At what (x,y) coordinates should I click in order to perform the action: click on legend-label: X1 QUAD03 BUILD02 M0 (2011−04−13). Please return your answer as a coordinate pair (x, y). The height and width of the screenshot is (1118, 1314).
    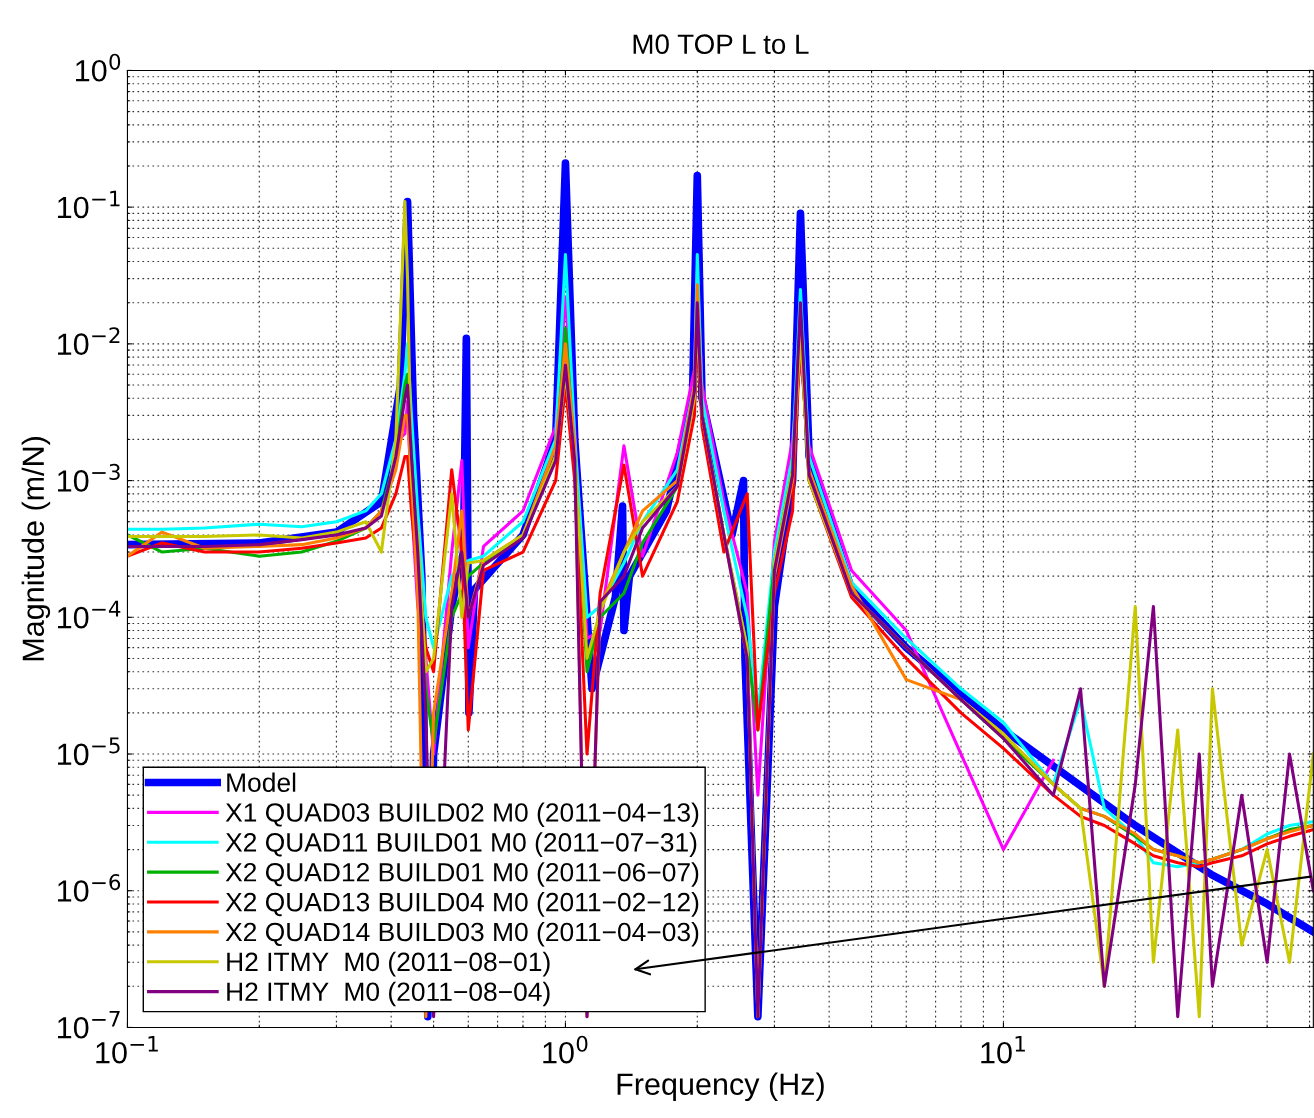
    Looking at the image, I should click on (462, 815).